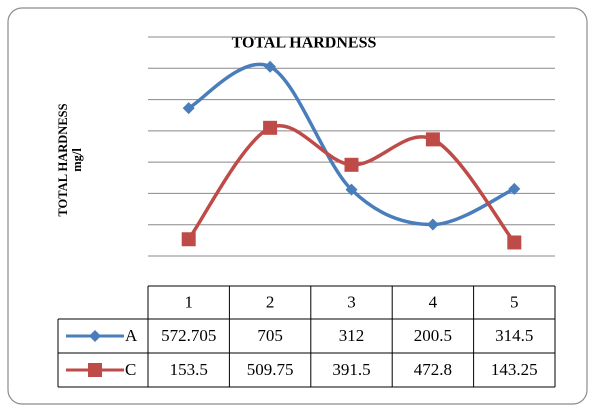 The height and width of the screenshot is (407, 591). What do you see at coordinates (514, 369) in the screenshot?
I see `table-value: 143.25` at bounding box center [514, 369].